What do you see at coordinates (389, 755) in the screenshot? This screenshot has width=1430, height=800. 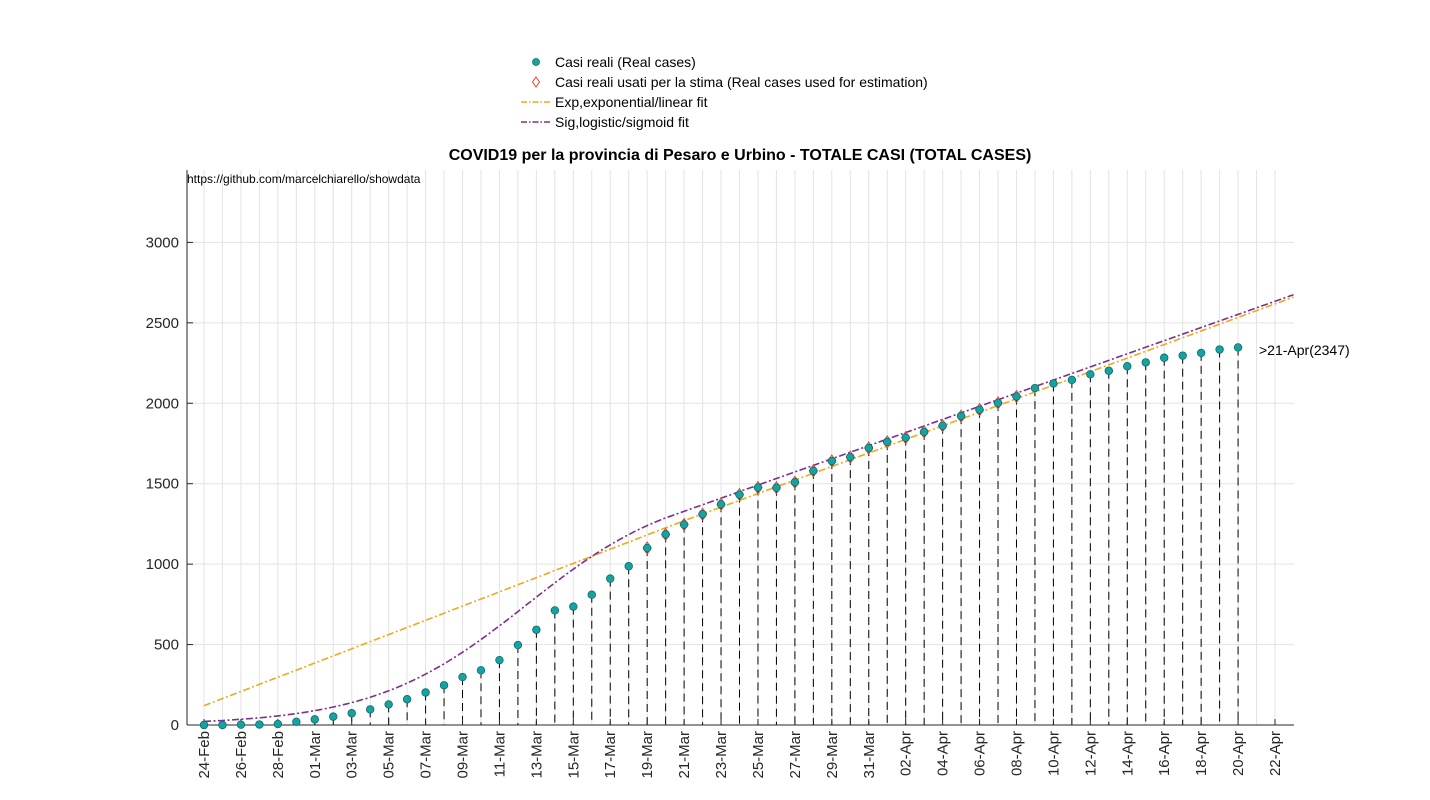 I see `x-tick-label: 05-Mar` at bounding box center [389, 755].